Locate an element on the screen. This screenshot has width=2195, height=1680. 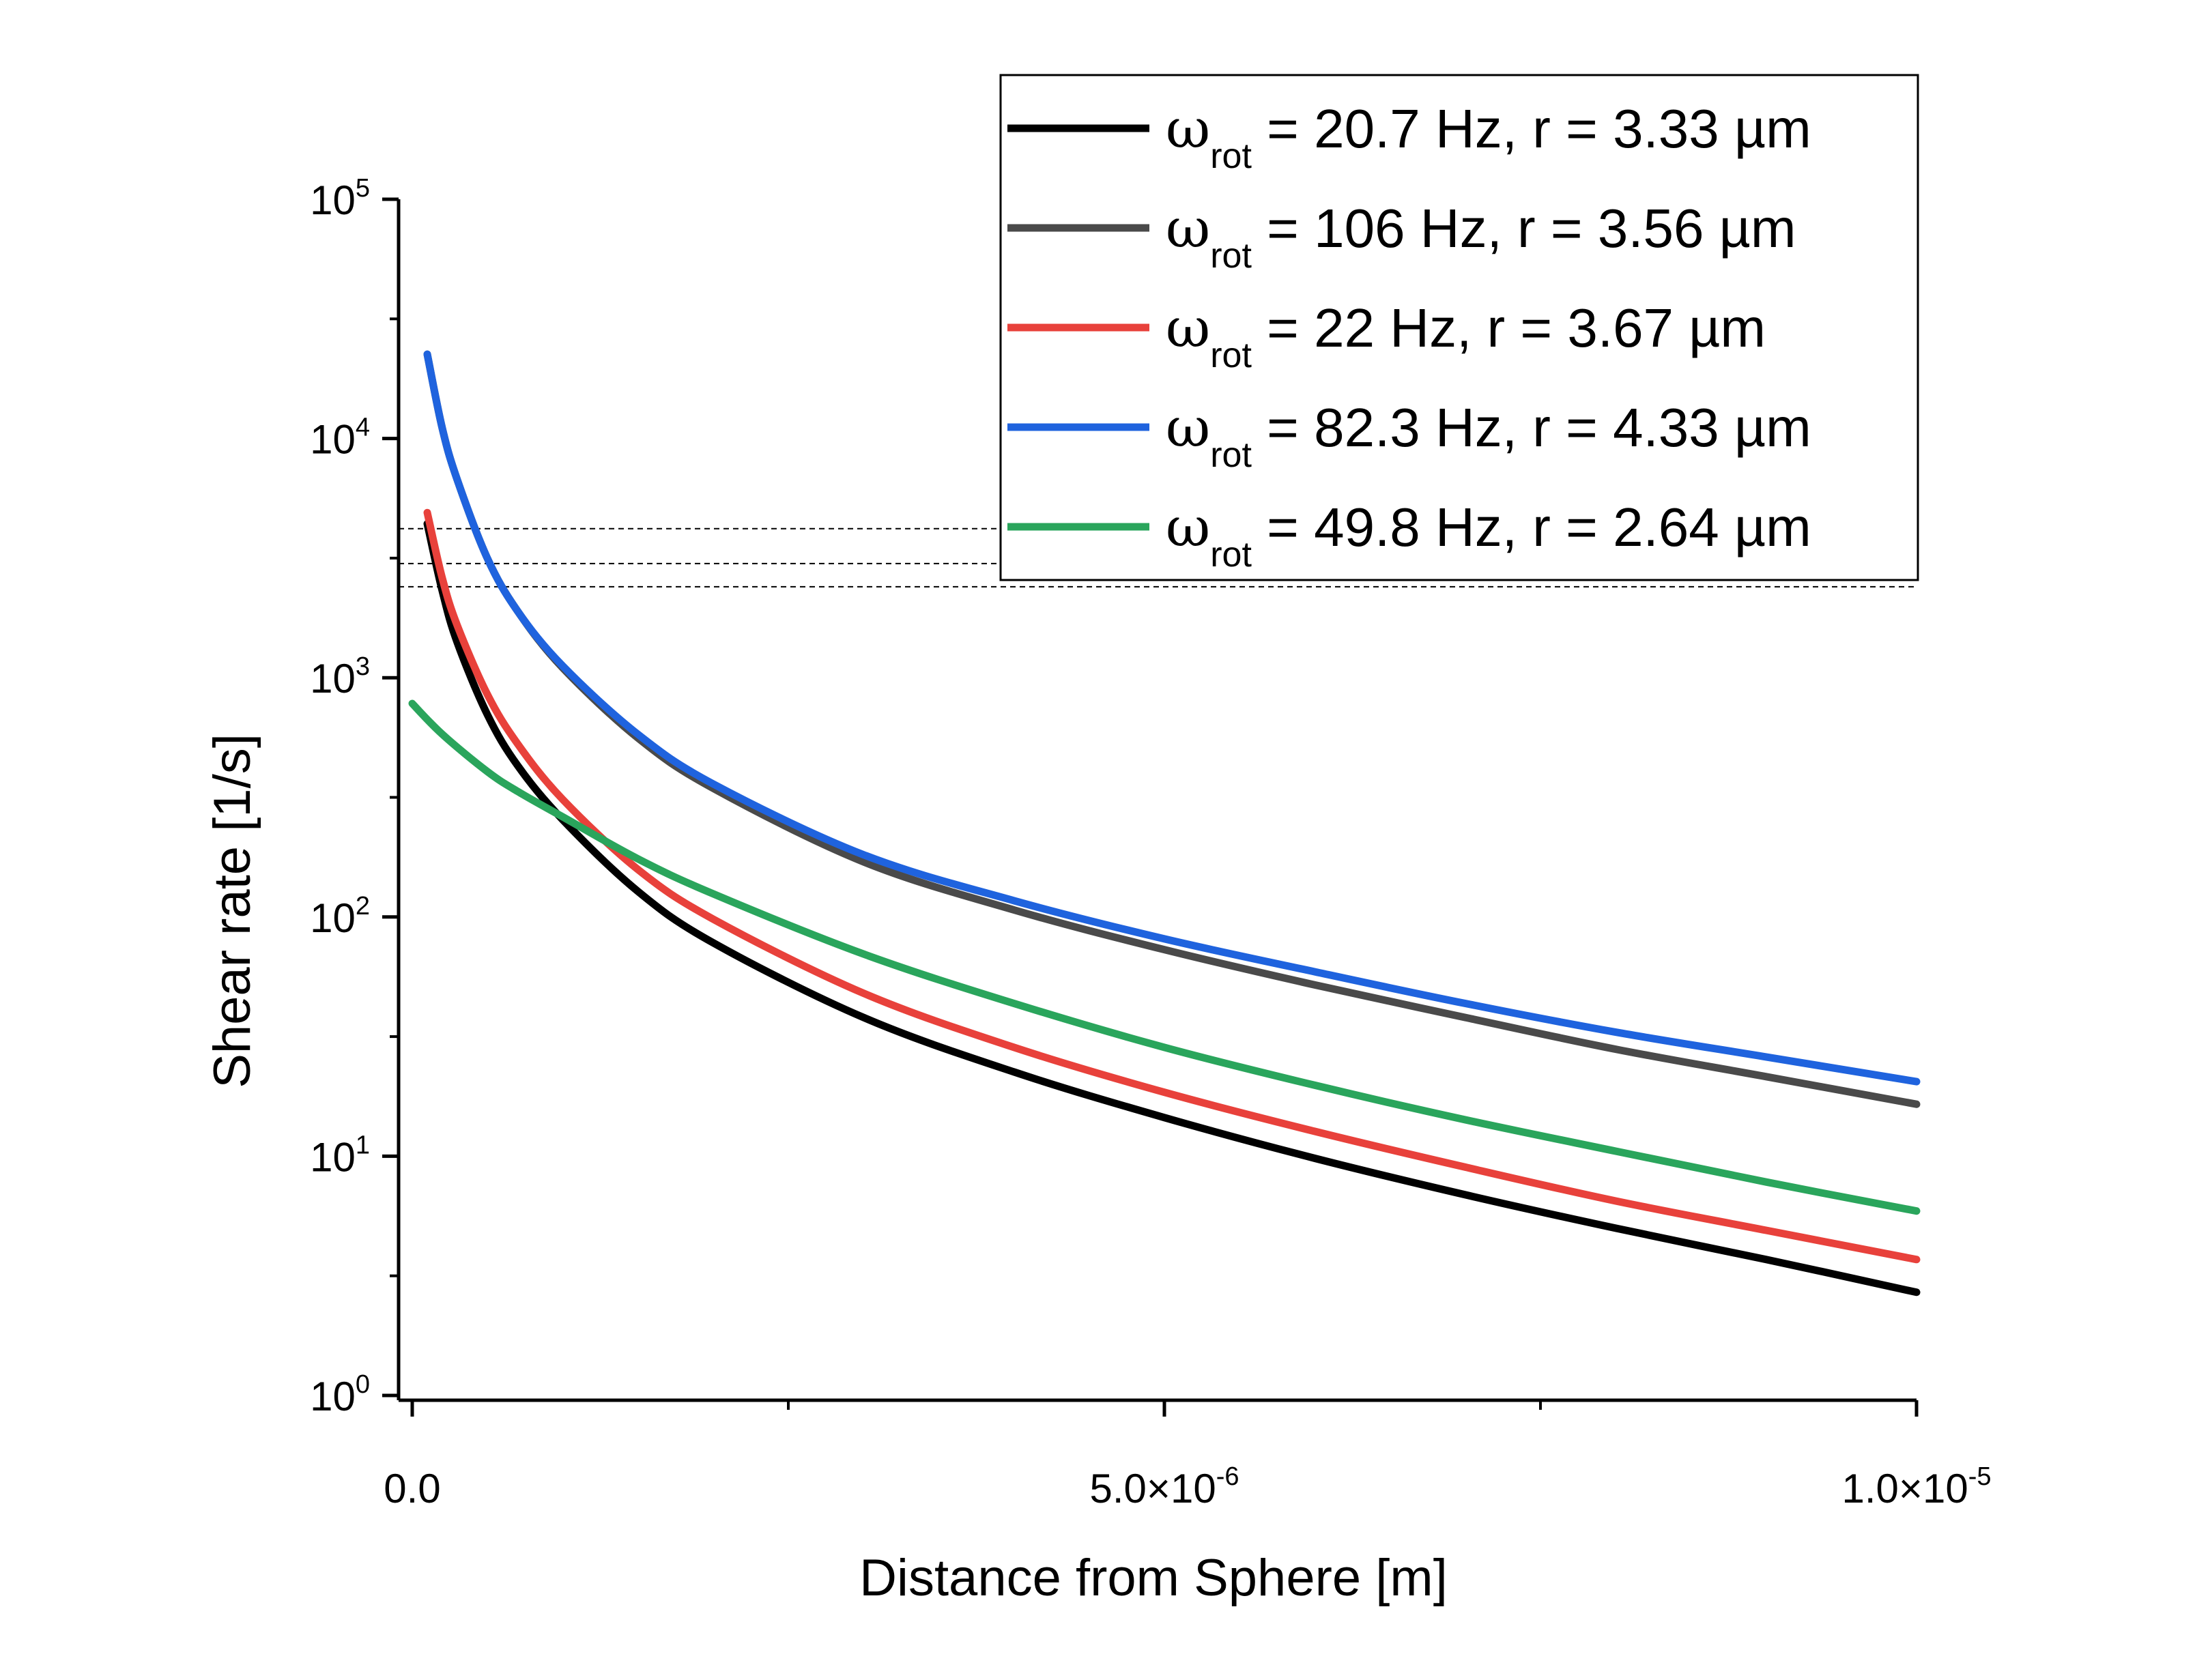
legend-label-2: ωrot = 22 Hz, r = 3.67 µm is located at coordinates (1466, 335).